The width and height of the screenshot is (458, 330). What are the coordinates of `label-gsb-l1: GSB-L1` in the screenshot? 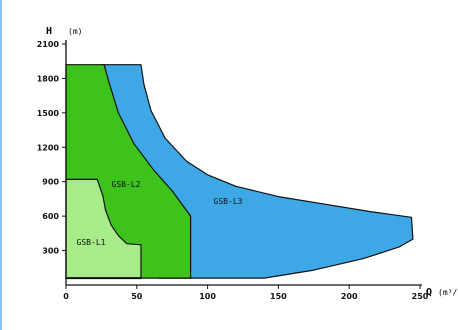 It's located at (91, 242).